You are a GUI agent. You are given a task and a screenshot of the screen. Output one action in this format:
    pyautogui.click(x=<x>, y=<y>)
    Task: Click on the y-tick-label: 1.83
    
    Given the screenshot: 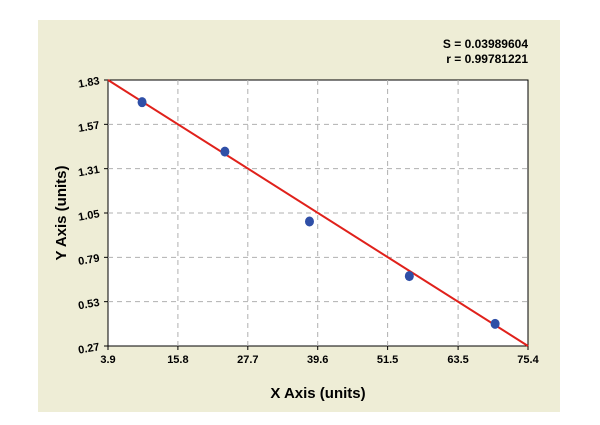 What is the action you would take?
    pyautogui.click(x=88, y=83)
    